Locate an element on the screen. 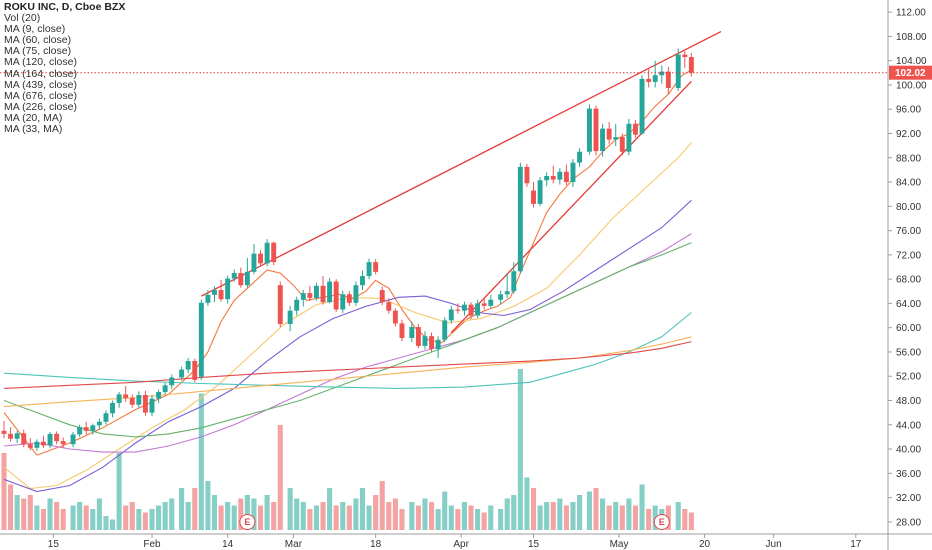  legend-item: MA (164, close) is located at coordinates (40, 73).